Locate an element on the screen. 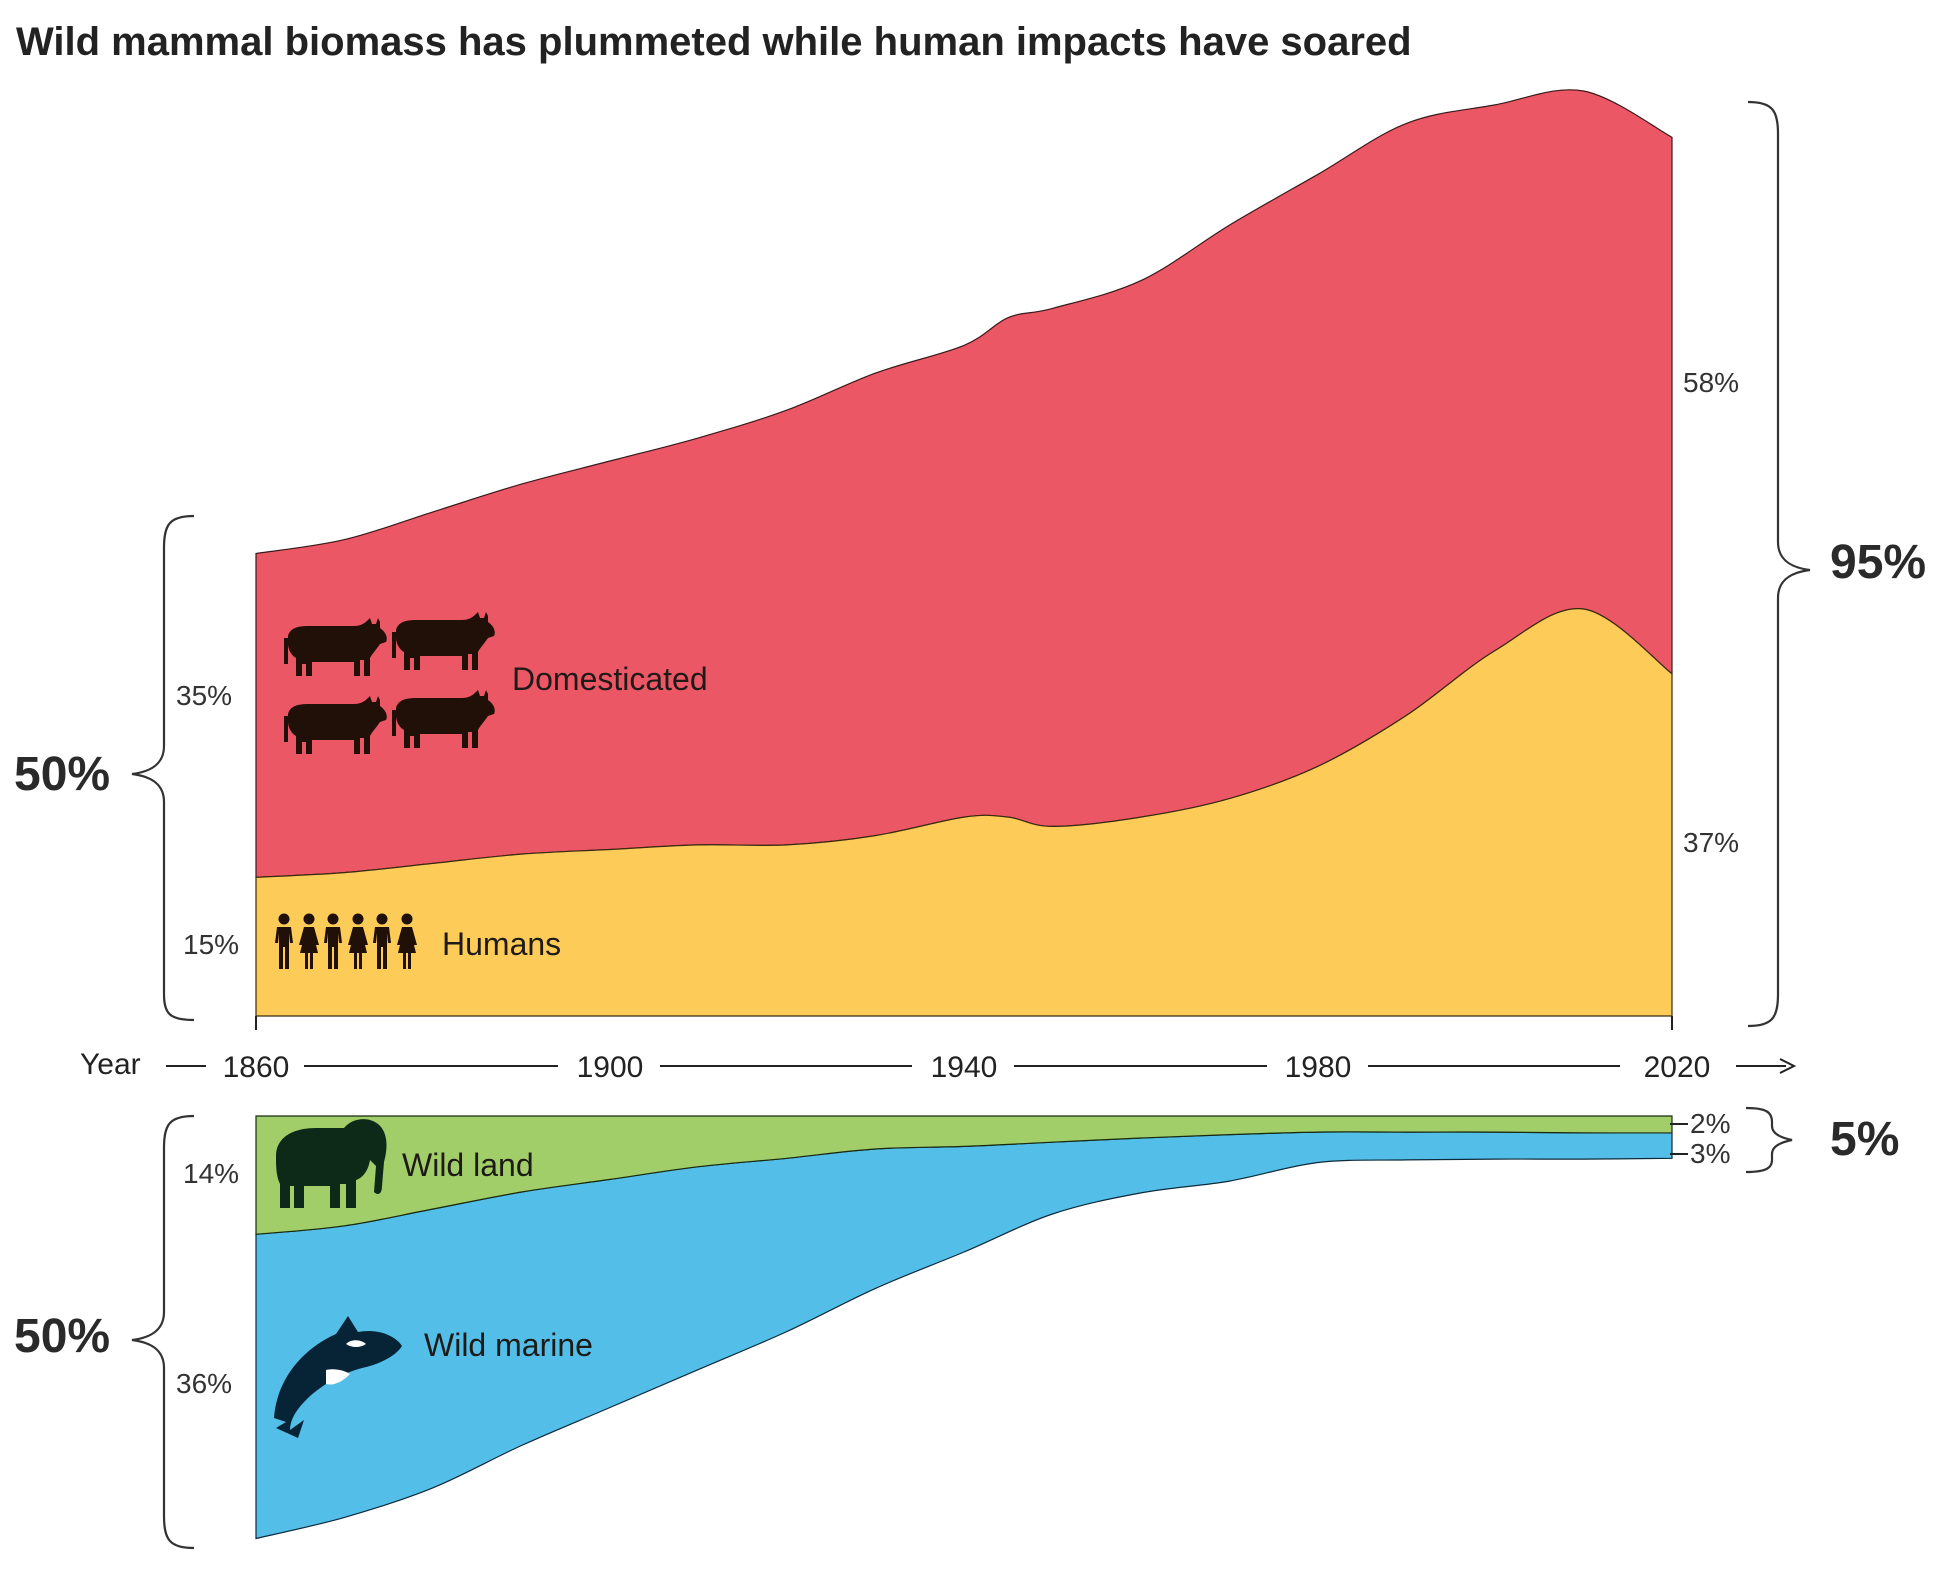 Image resolution: width=1944 pixels, height=1580 pixels. left-wild-land-percent: 14% is located at coordinates (211, 1173).